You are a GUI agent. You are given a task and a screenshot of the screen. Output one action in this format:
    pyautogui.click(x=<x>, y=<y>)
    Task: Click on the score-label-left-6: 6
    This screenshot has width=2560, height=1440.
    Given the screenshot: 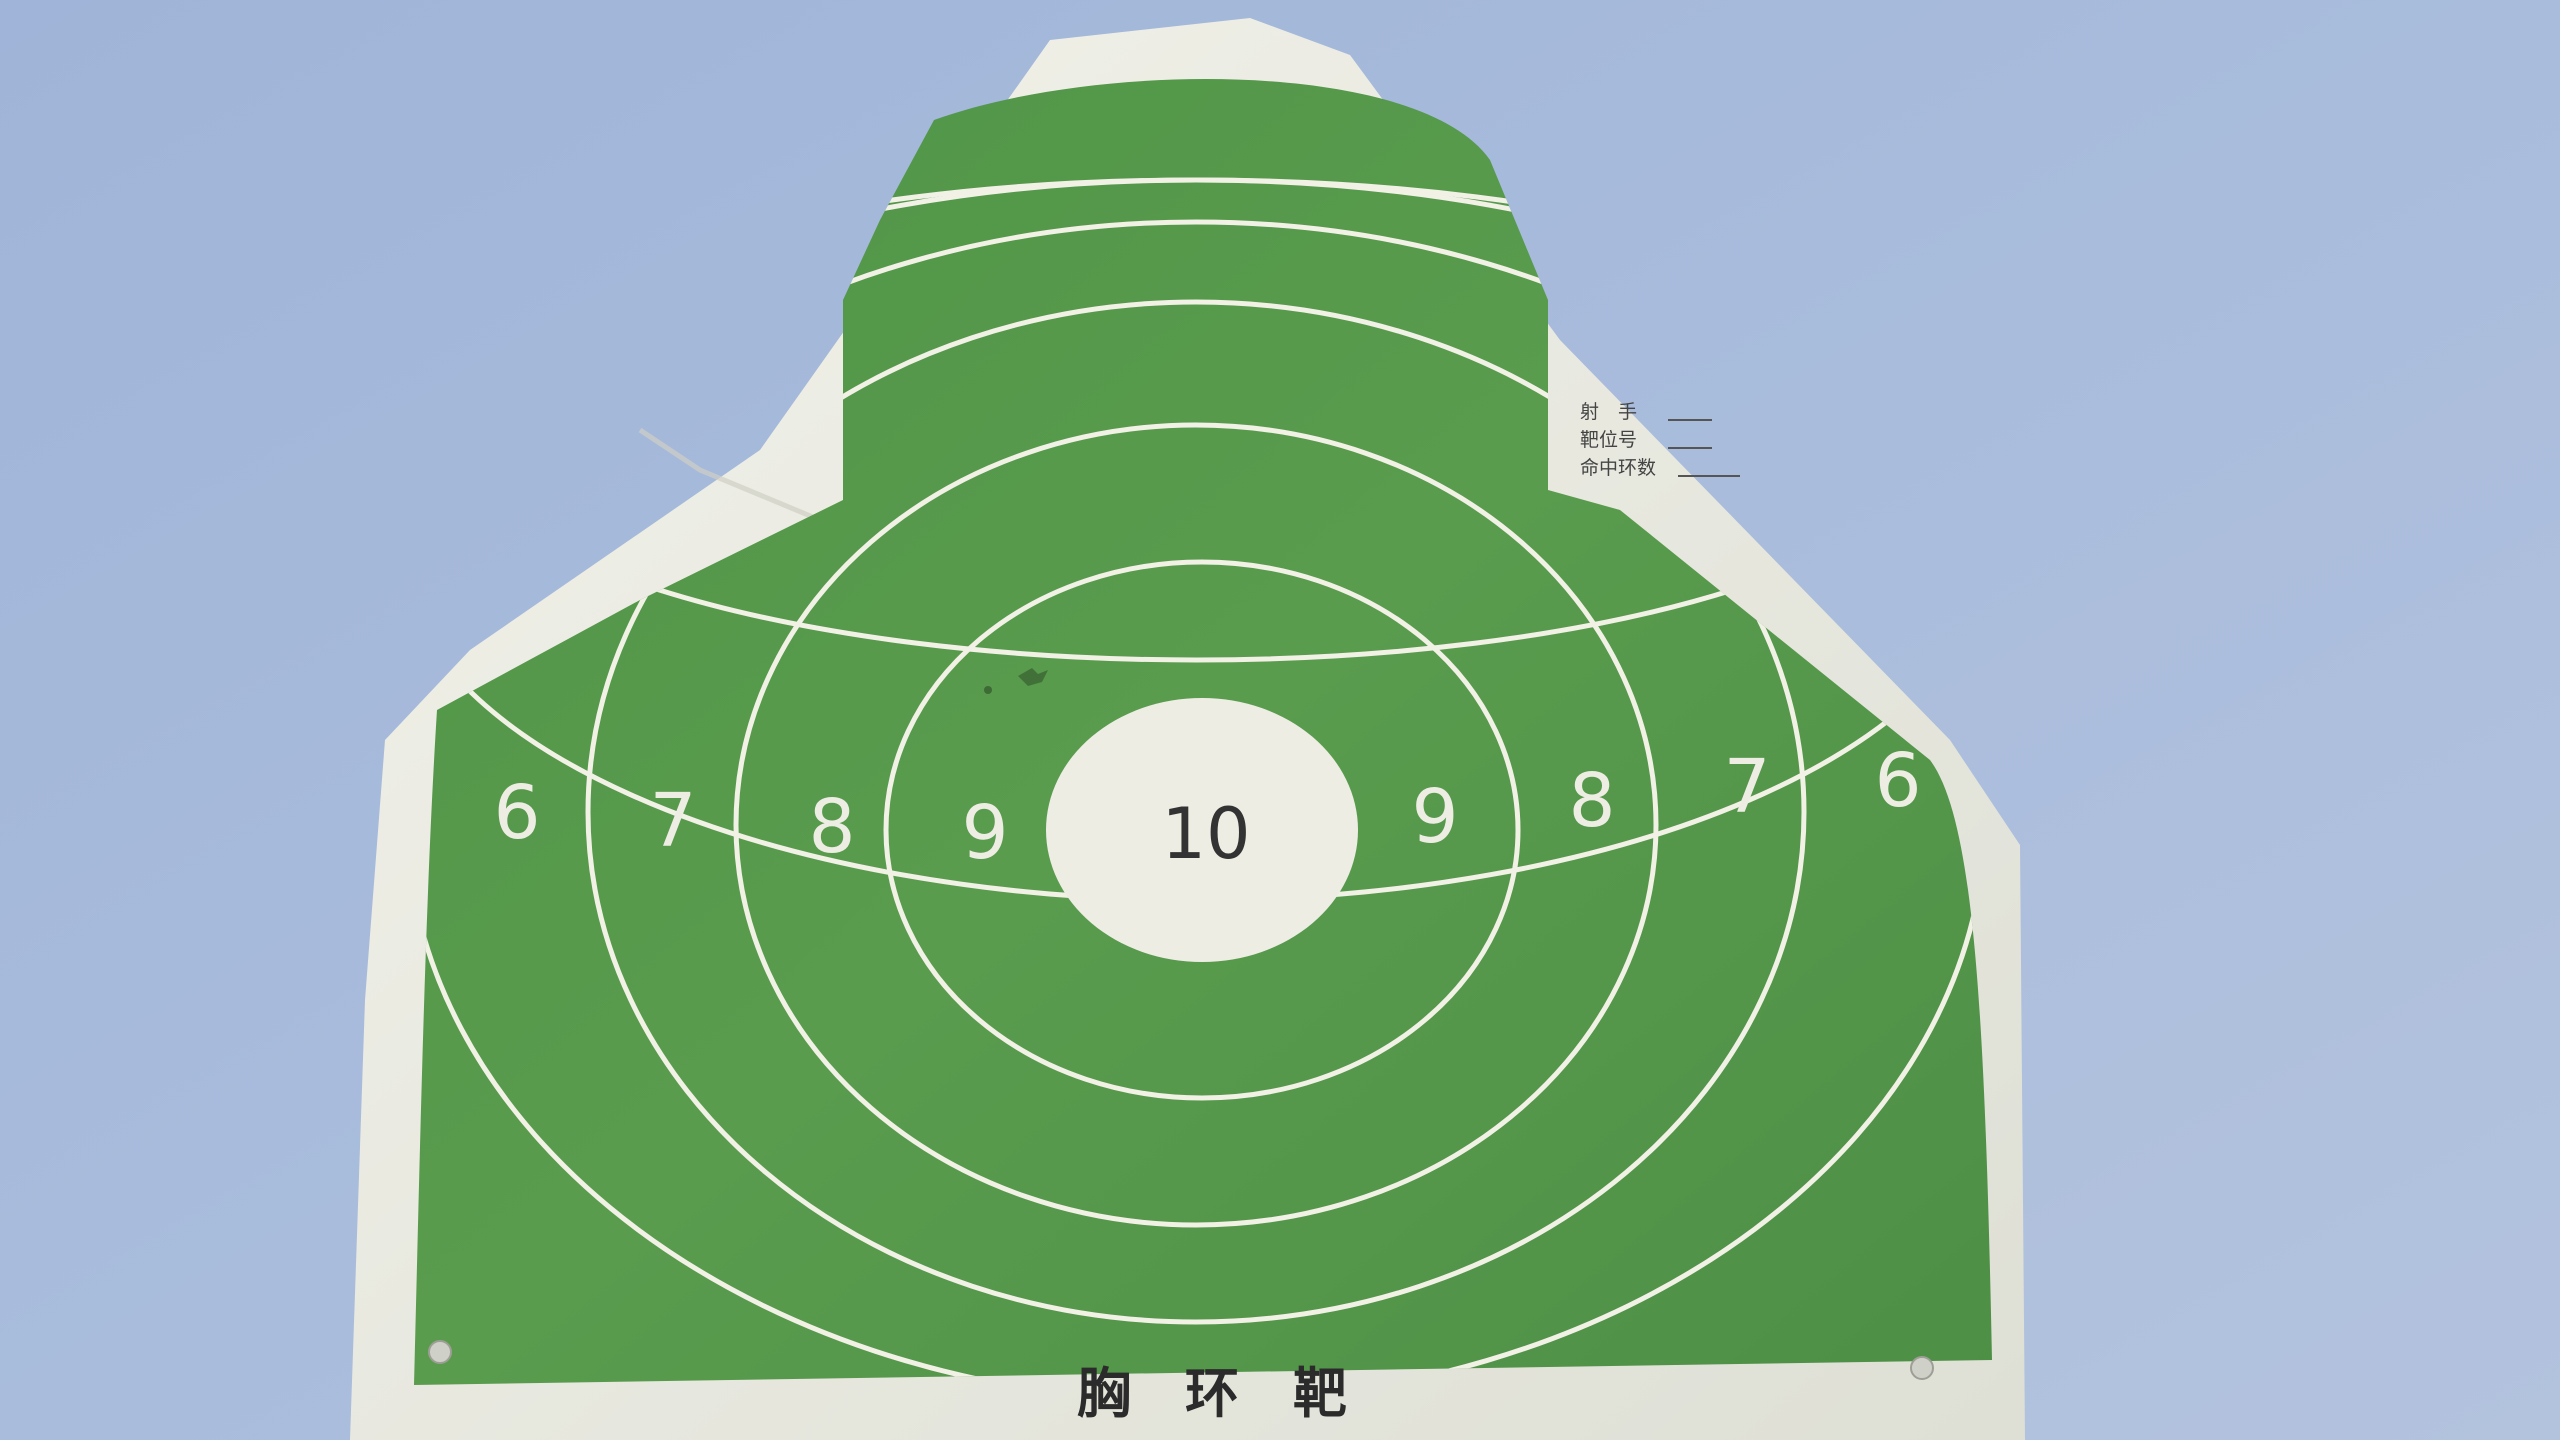 What is the action you would take?
    pyautogui.click(x=516, y=813)
    